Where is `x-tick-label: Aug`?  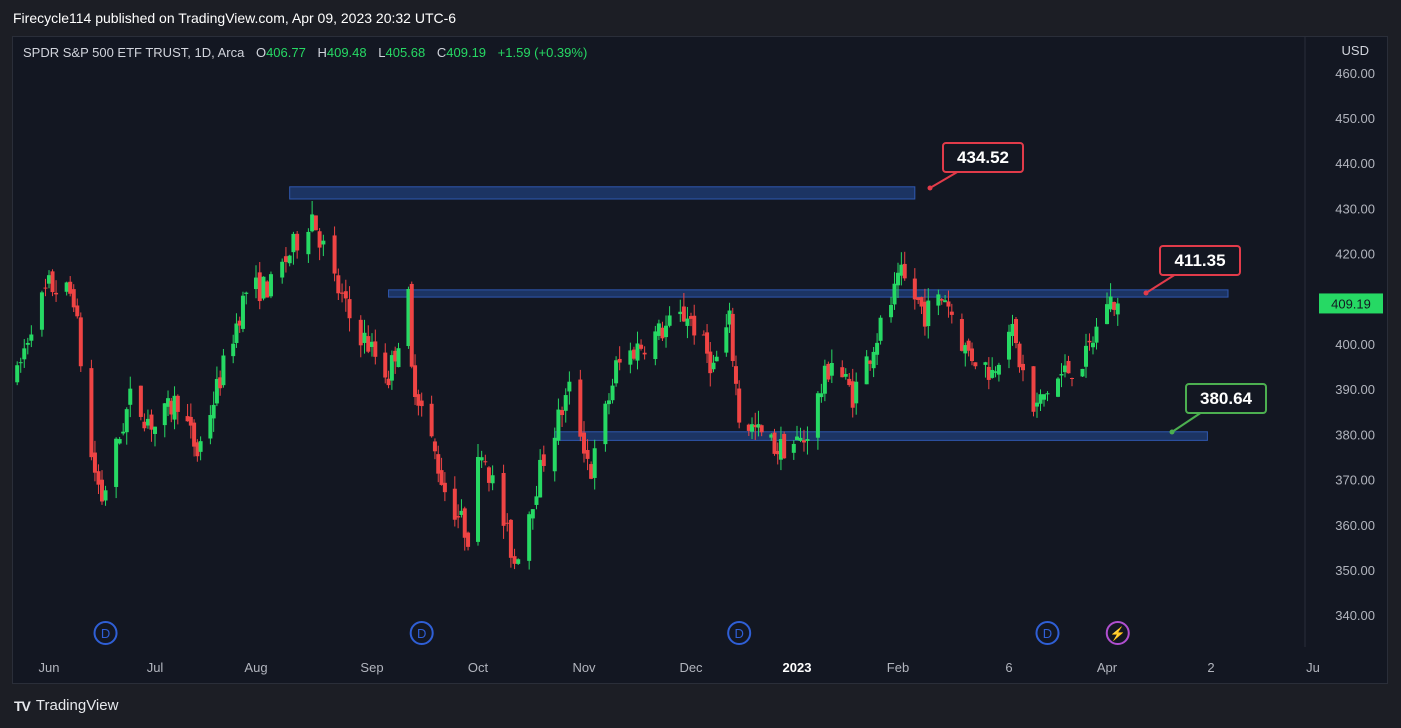 x-tick-label: Aug is located at coordinates (255, 667).